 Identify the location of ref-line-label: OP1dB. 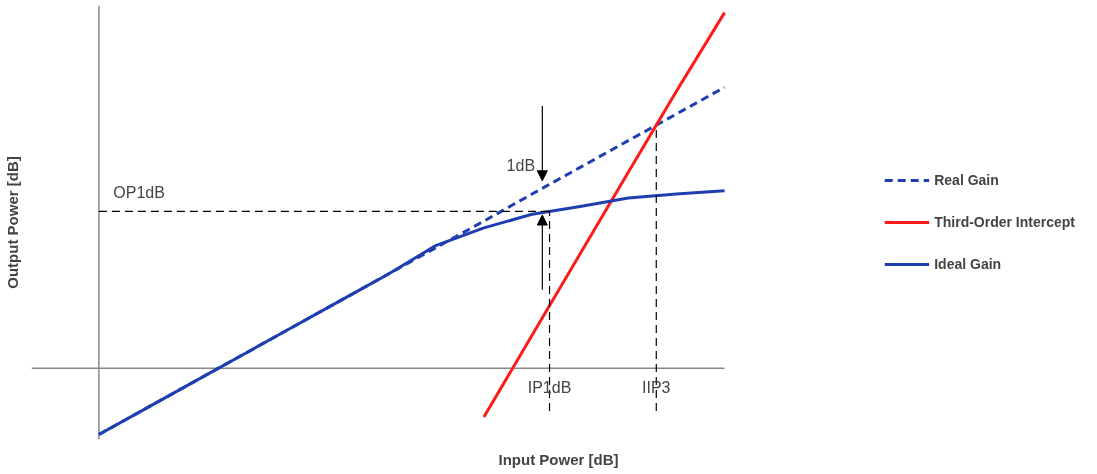
(139, 192).